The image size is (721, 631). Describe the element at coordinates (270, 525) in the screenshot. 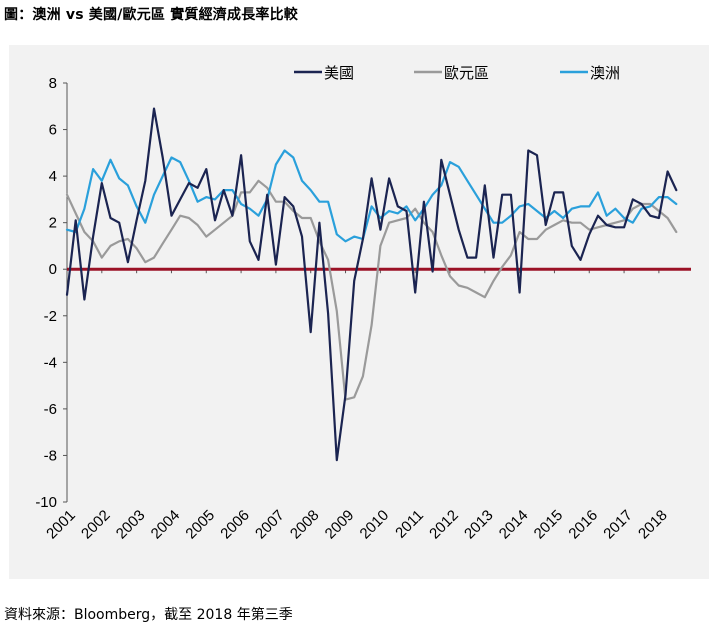

I see `x-tick-label: 2007` at that location.